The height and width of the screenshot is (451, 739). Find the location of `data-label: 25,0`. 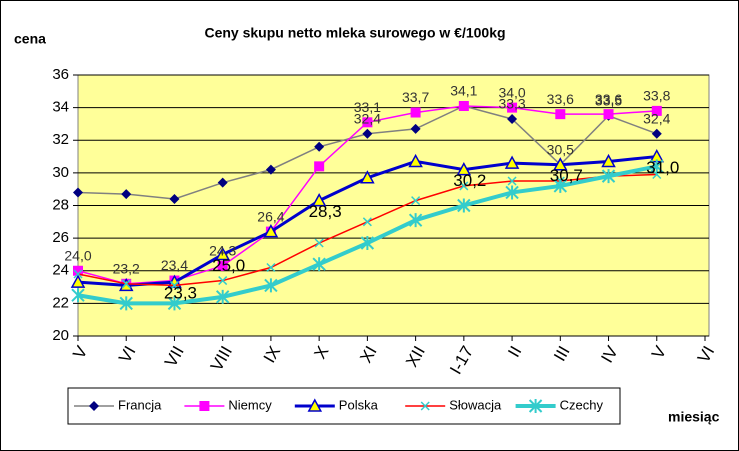

data-label: 25,0 is located at coordinates (228, 265).